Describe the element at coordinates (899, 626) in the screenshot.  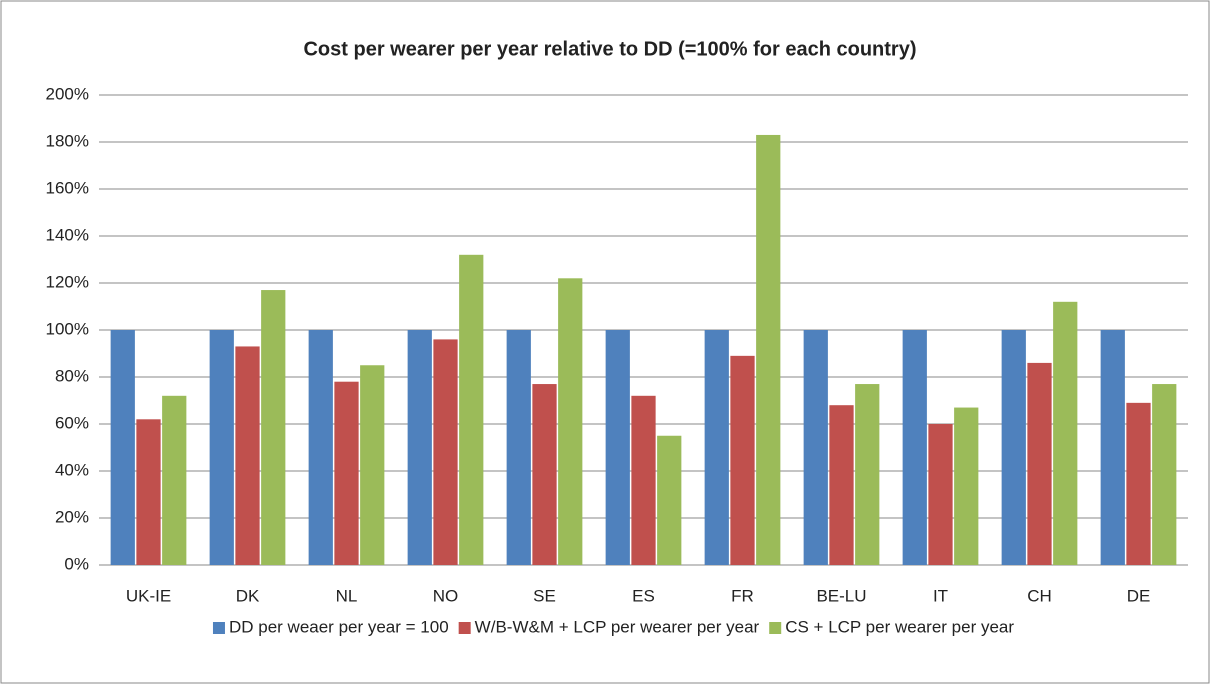
I see `legend-label: CS + LCP per wearer per year` at that location.